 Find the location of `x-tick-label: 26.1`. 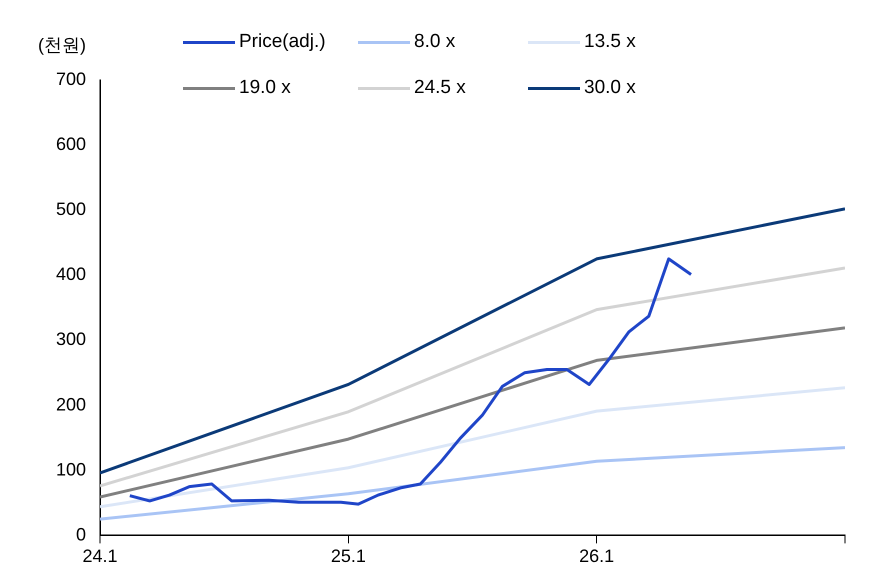

x-tick-label: 26.1 is located at coordinates (596, 556).